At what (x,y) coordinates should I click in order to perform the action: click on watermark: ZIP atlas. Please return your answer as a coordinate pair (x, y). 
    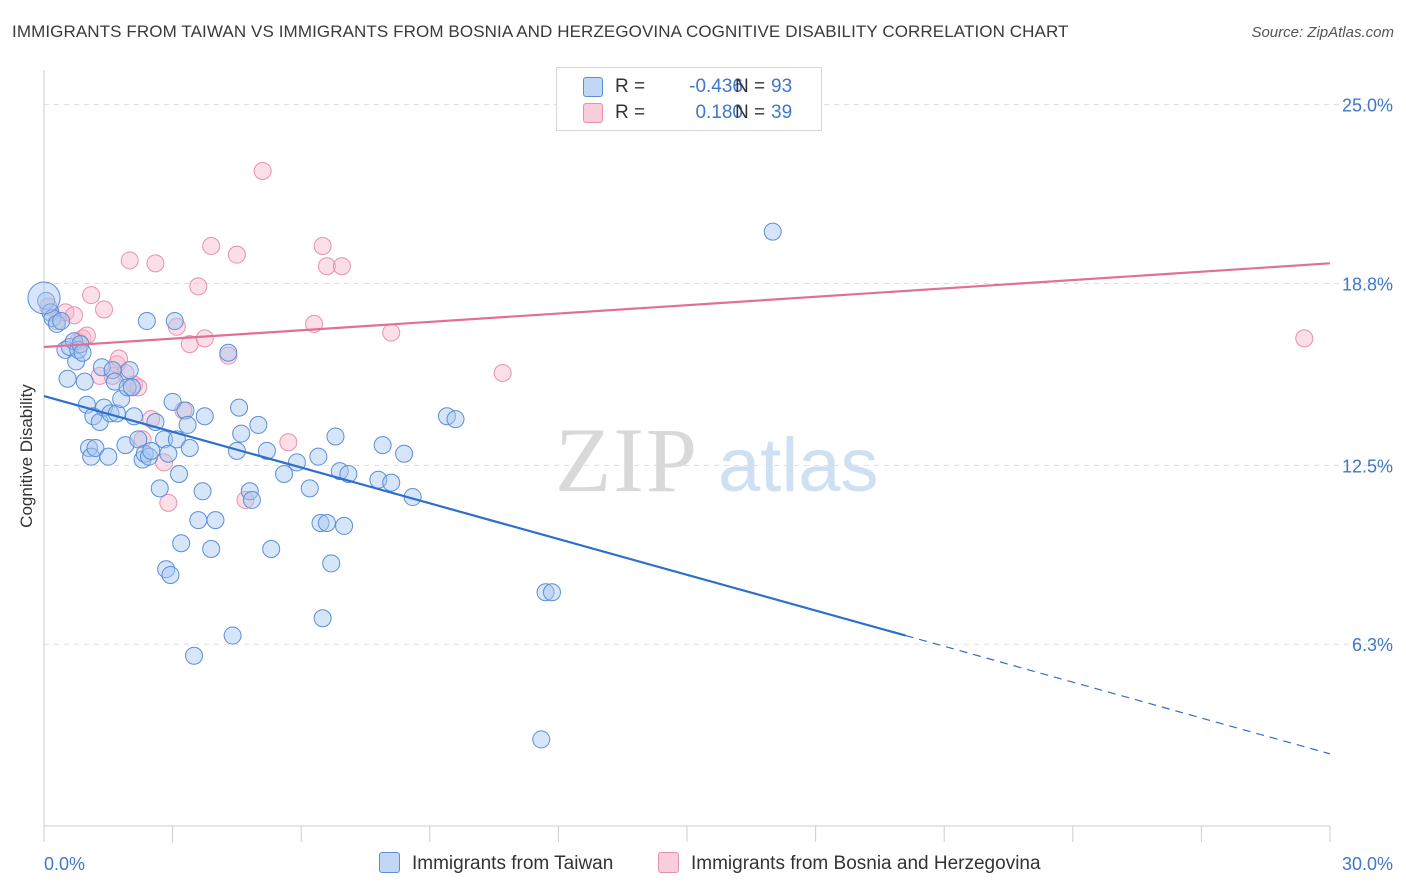
    Looking at the image, I should click on (717, 460).